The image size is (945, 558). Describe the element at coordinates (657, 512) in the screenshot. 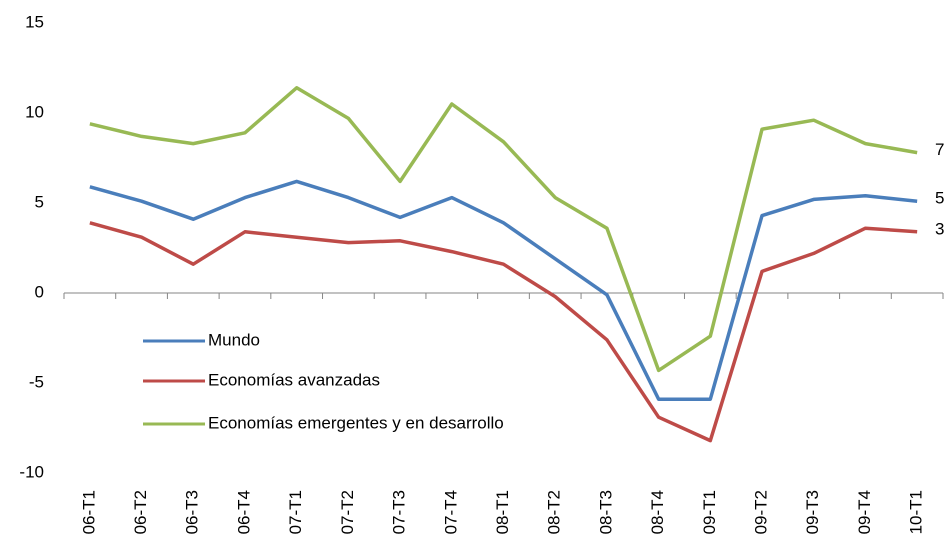

I see `x-tick-label: 08-T4` at that location.